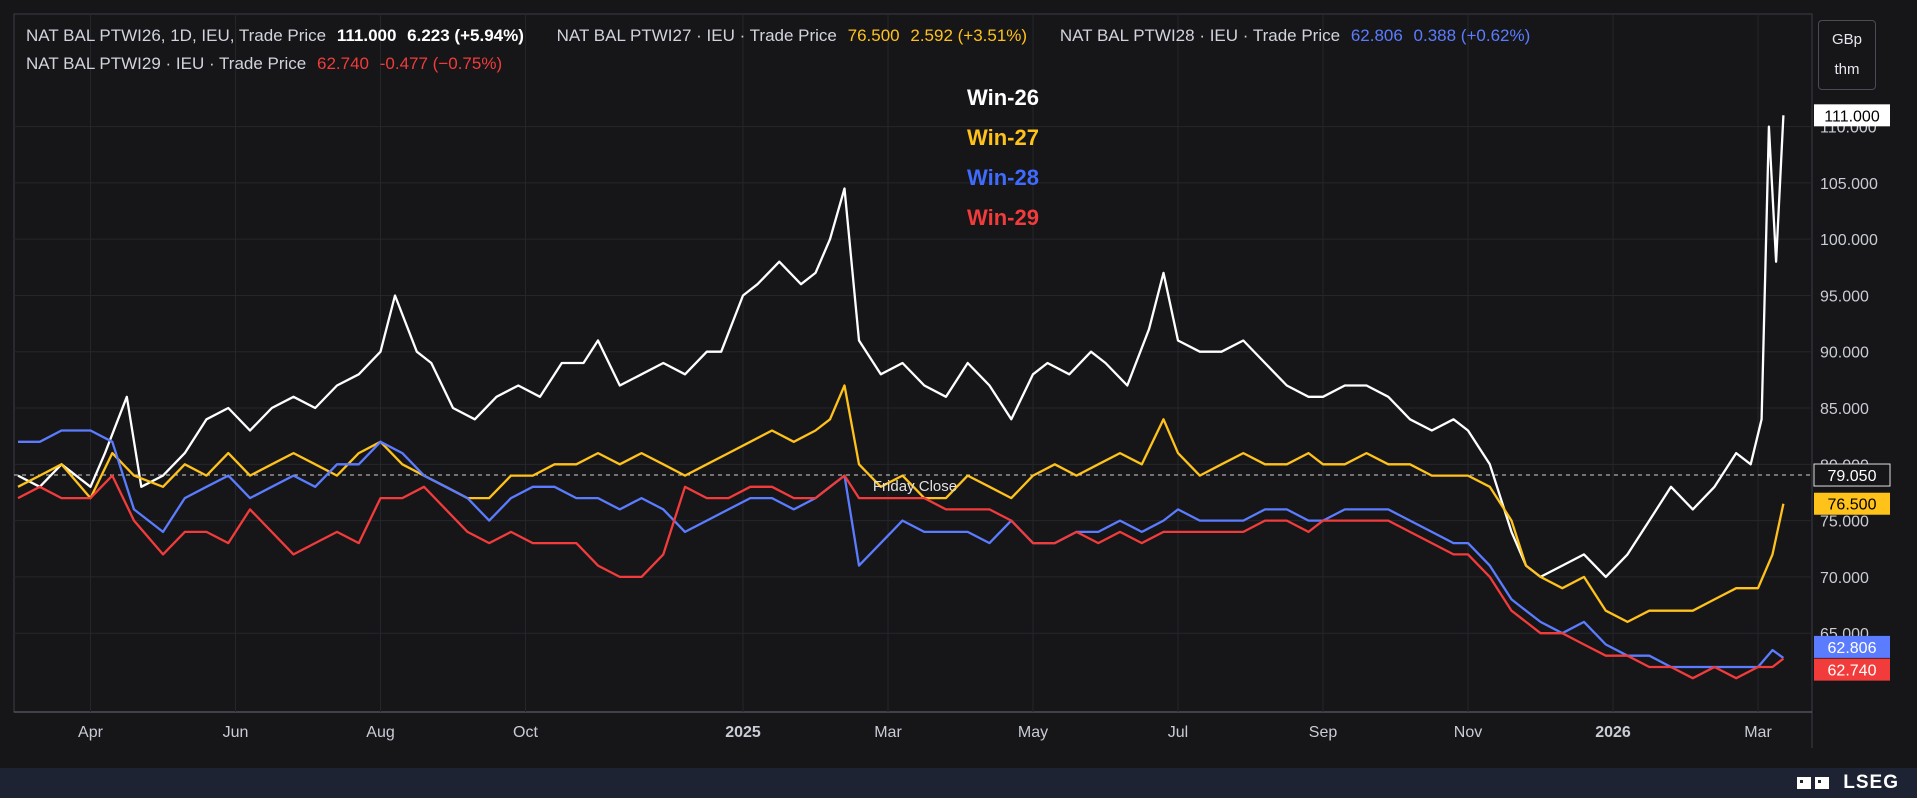 This screenshot has height=798, width=1917. Describe the element at coordinates (1844, 296) in the screenshot. I see `y-tick-label: 95.000` at that location.